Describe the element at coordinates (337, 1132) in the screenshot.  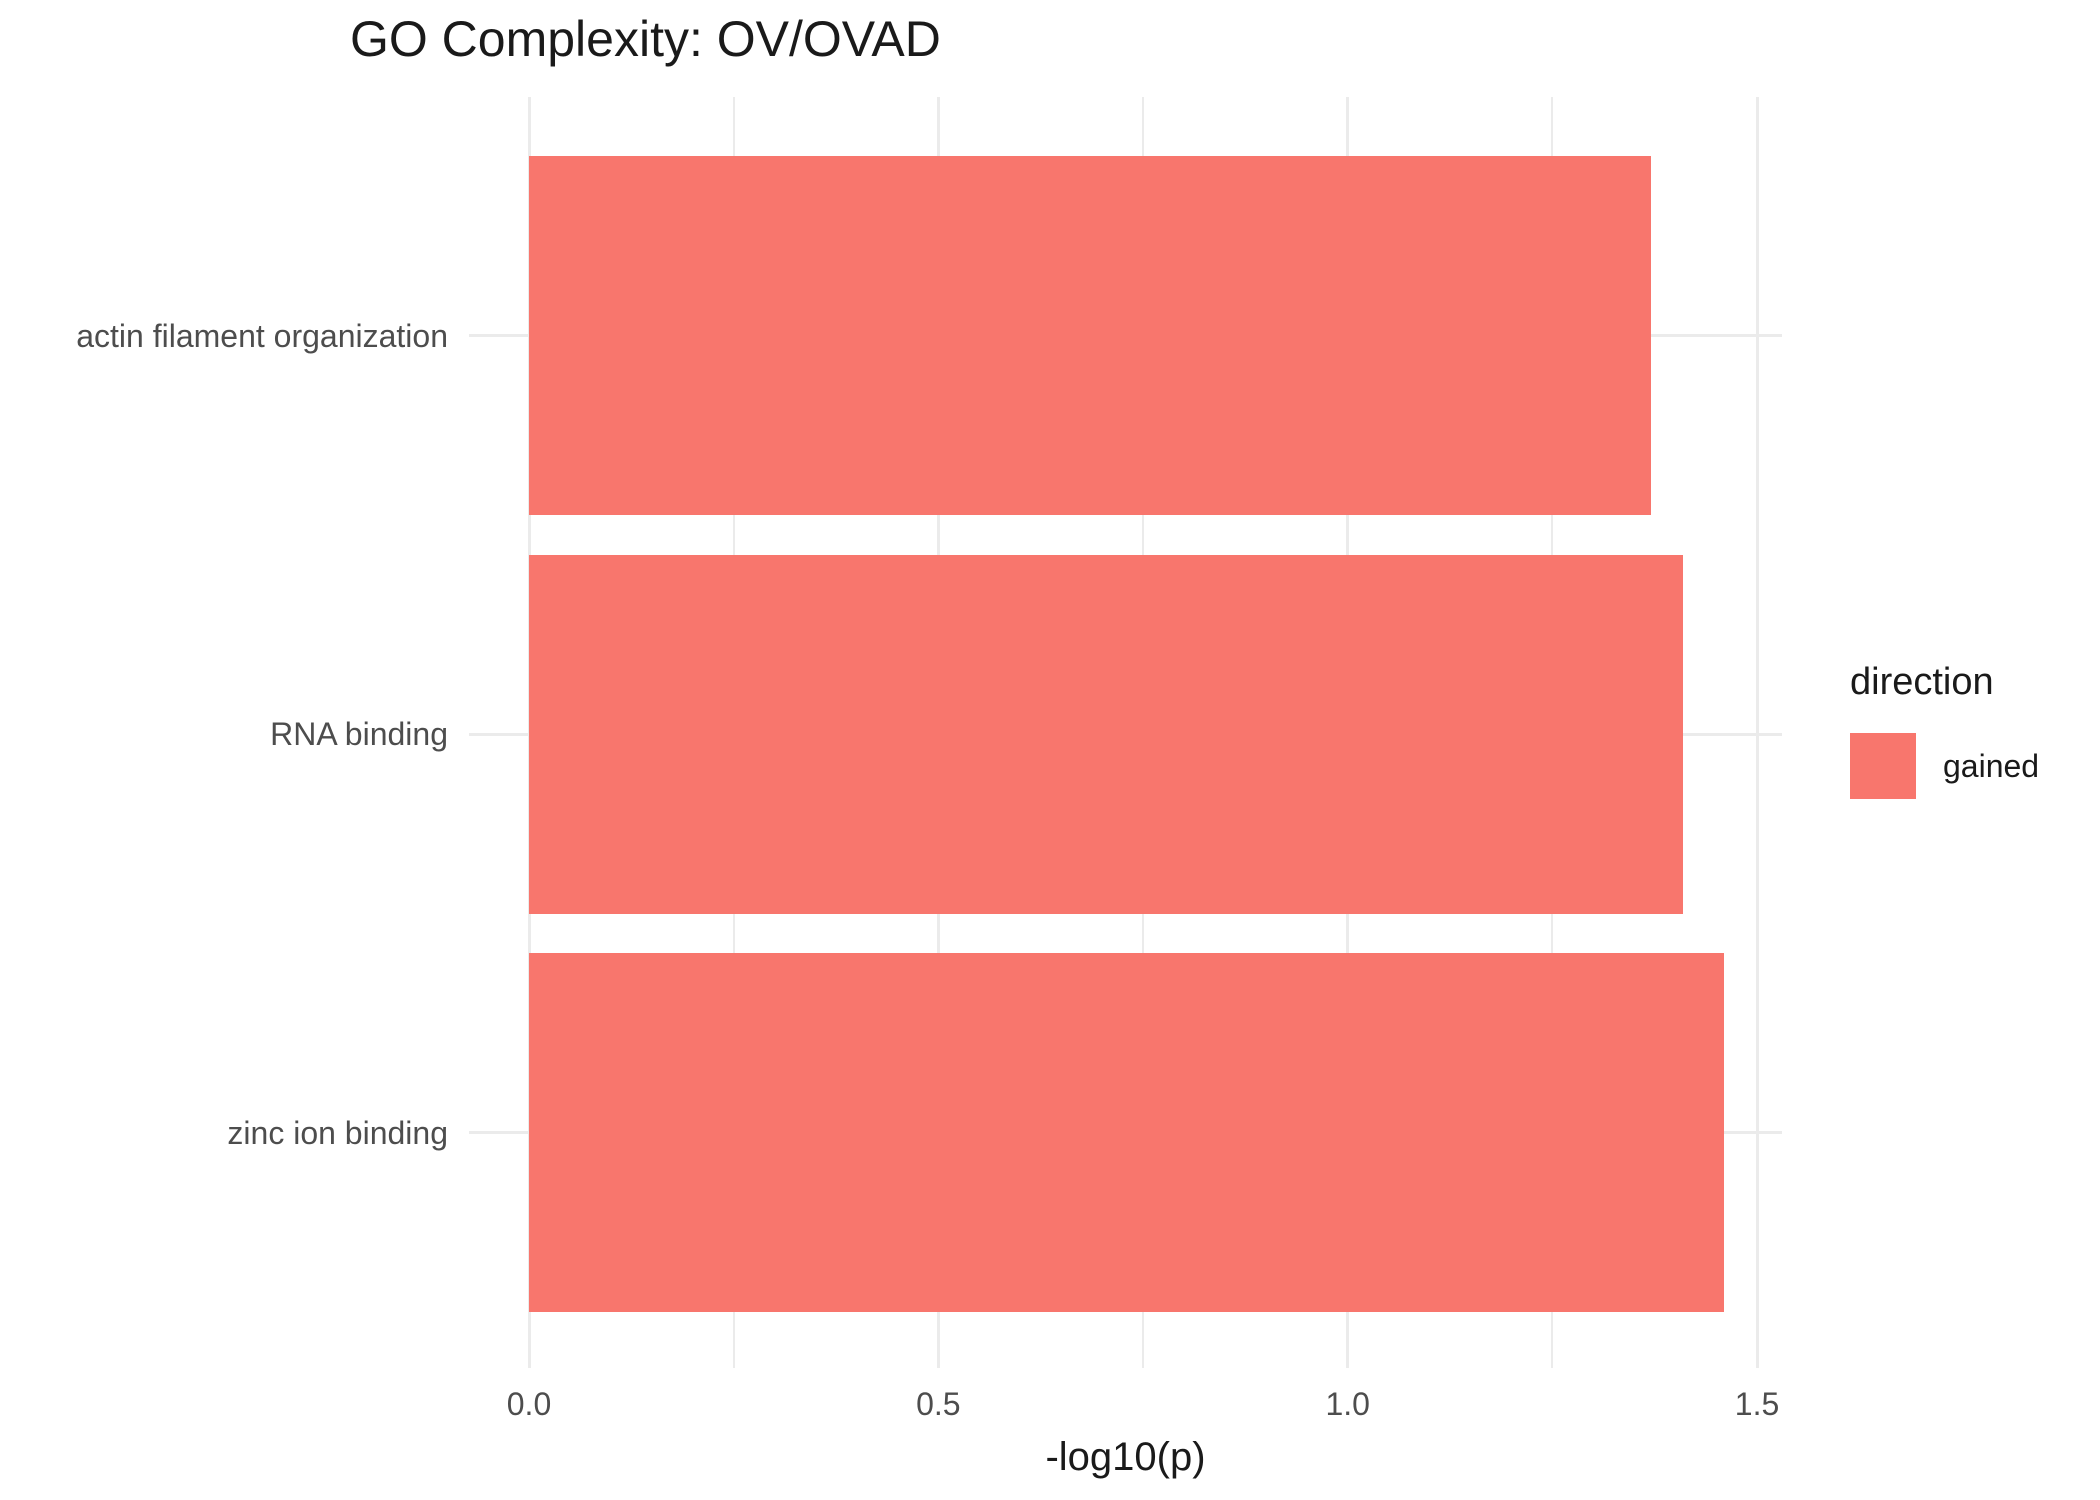
I see `y-axis-label: zinc ion binding` at that location.